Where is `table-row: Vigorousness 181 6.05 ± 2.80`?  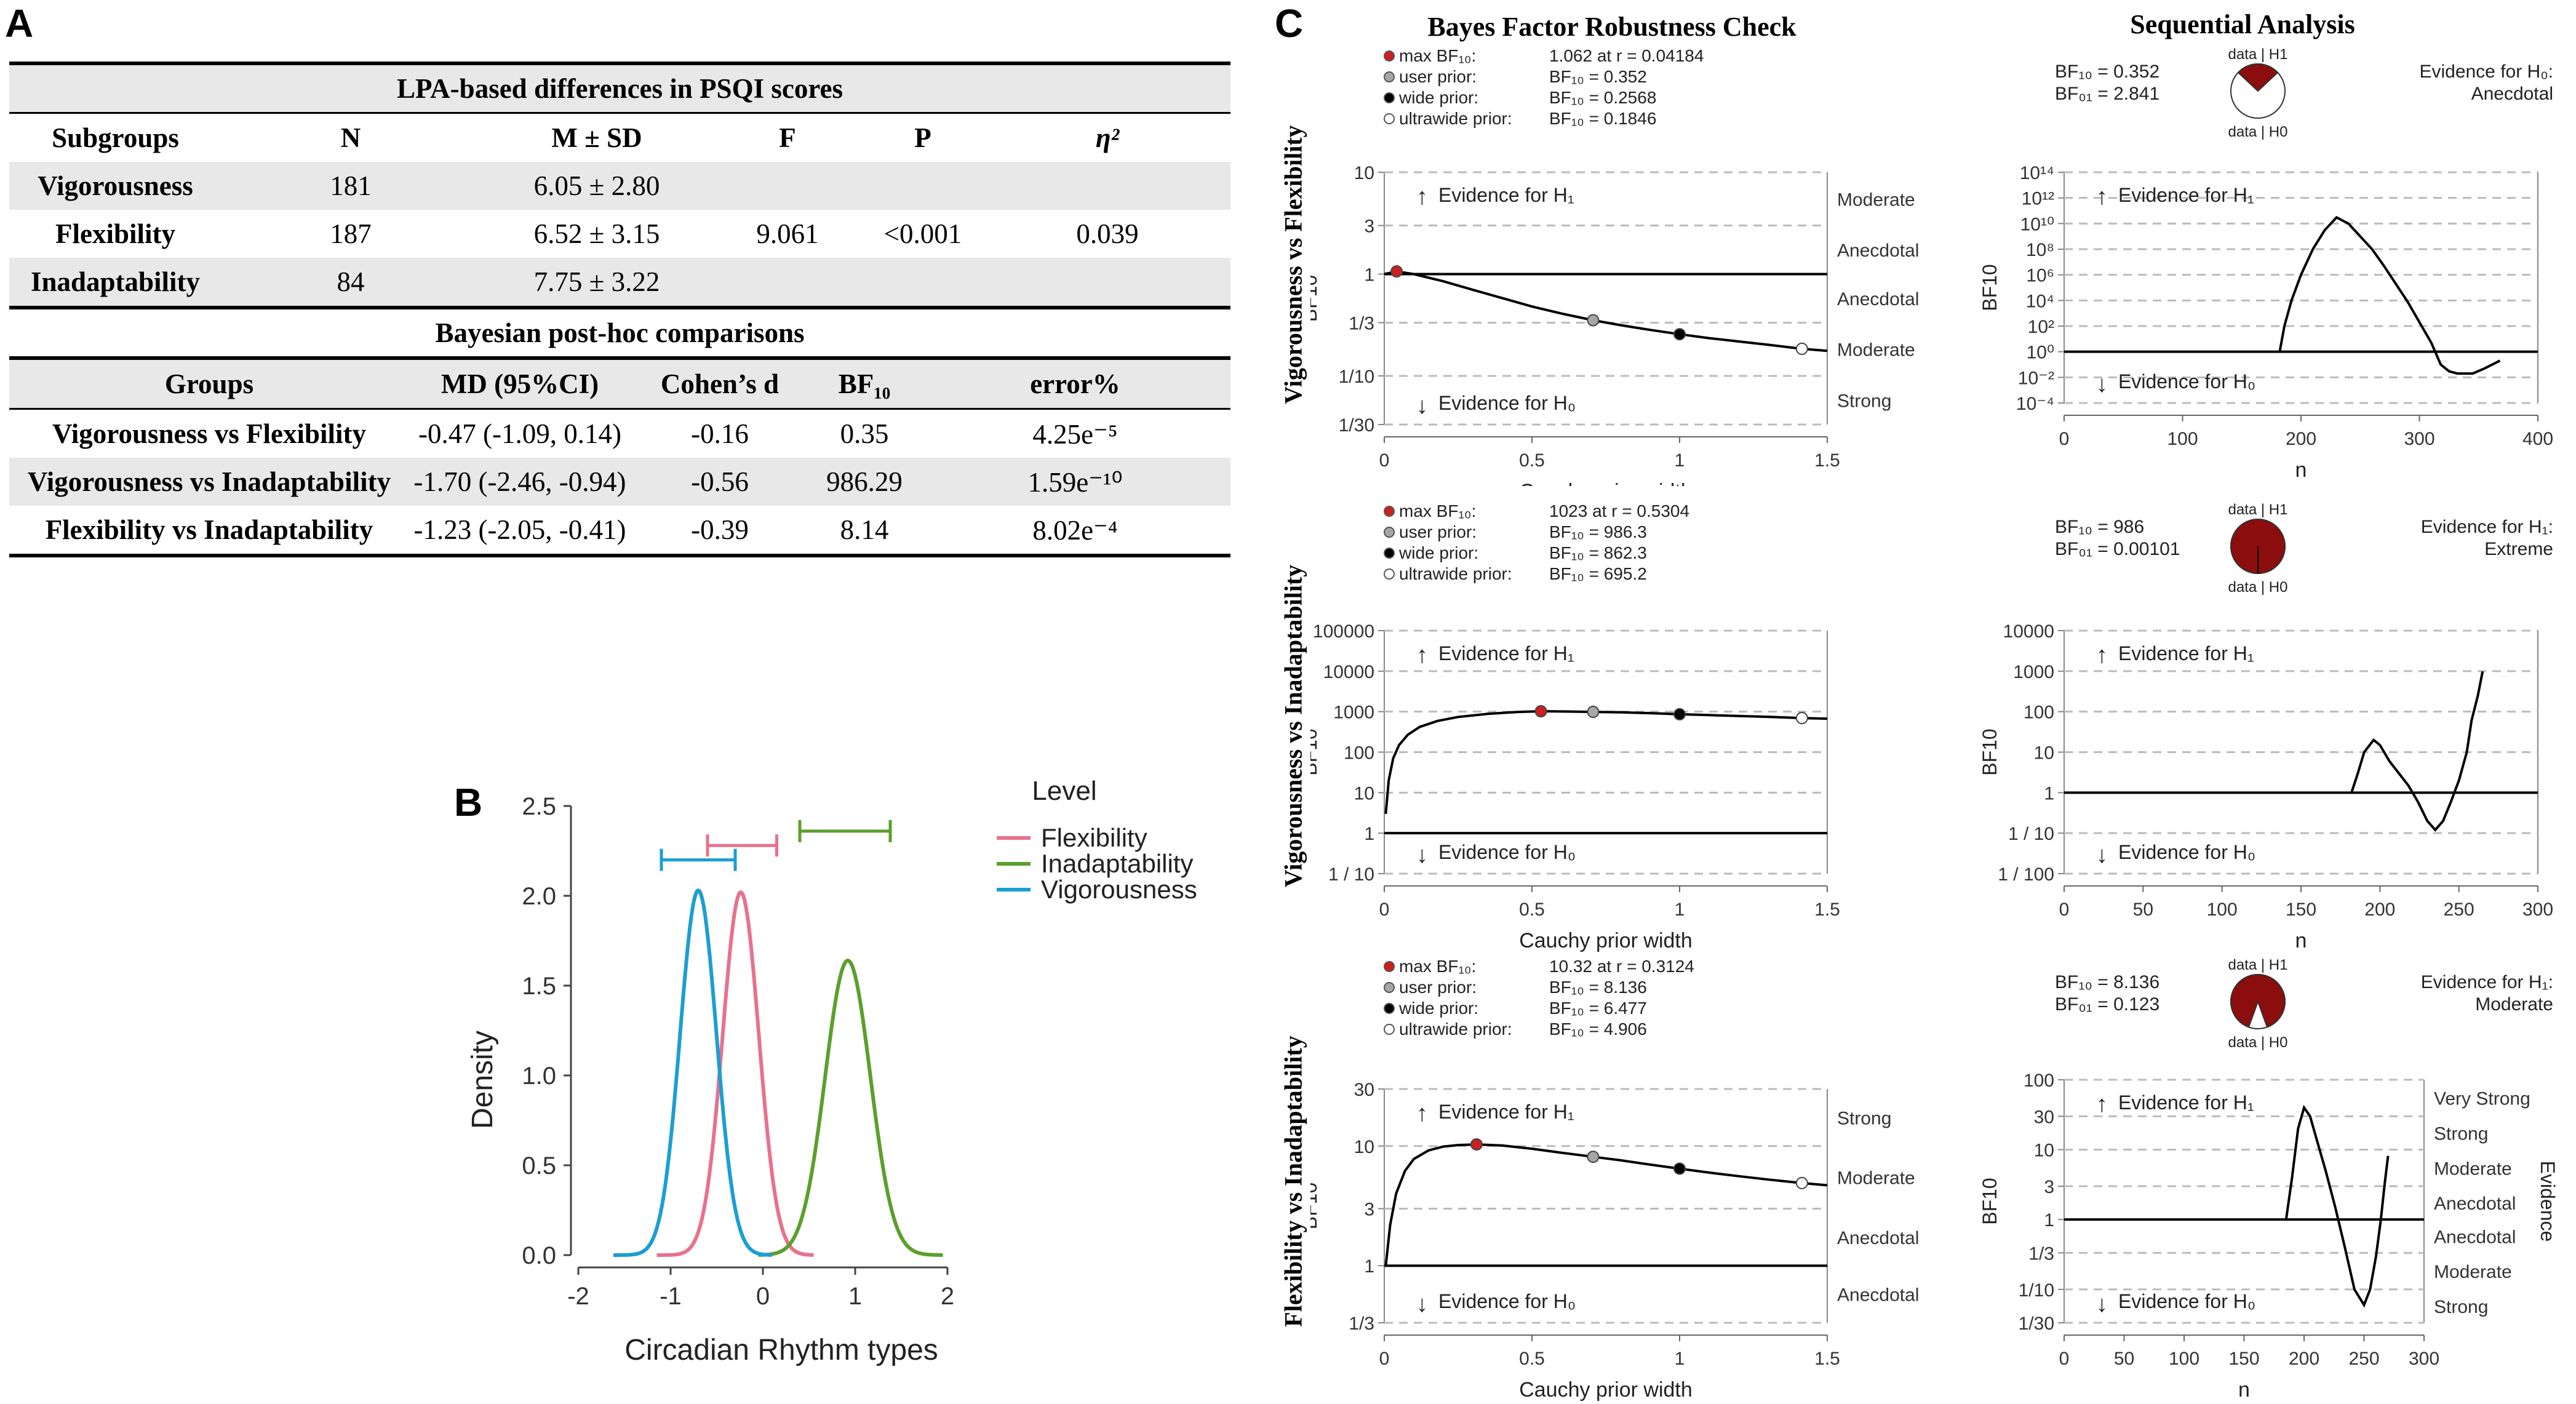
table-row: Vigorousness 181 6.05 ± 2.80 is located at coordinates (619, 186).